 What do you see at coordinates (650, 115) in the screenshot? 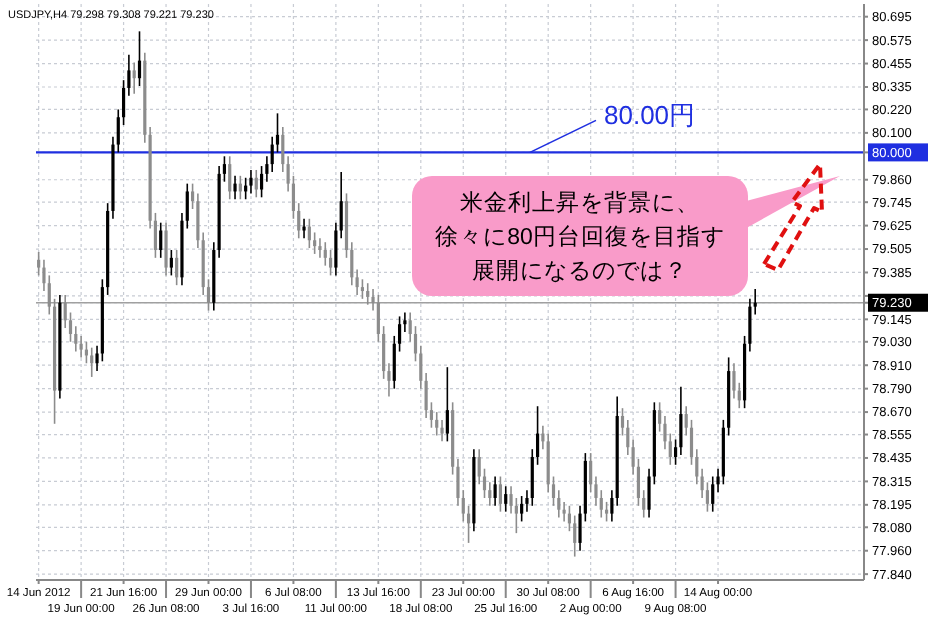
I see `ref-line-label: 80.00円` at bounding box center [650, 115].